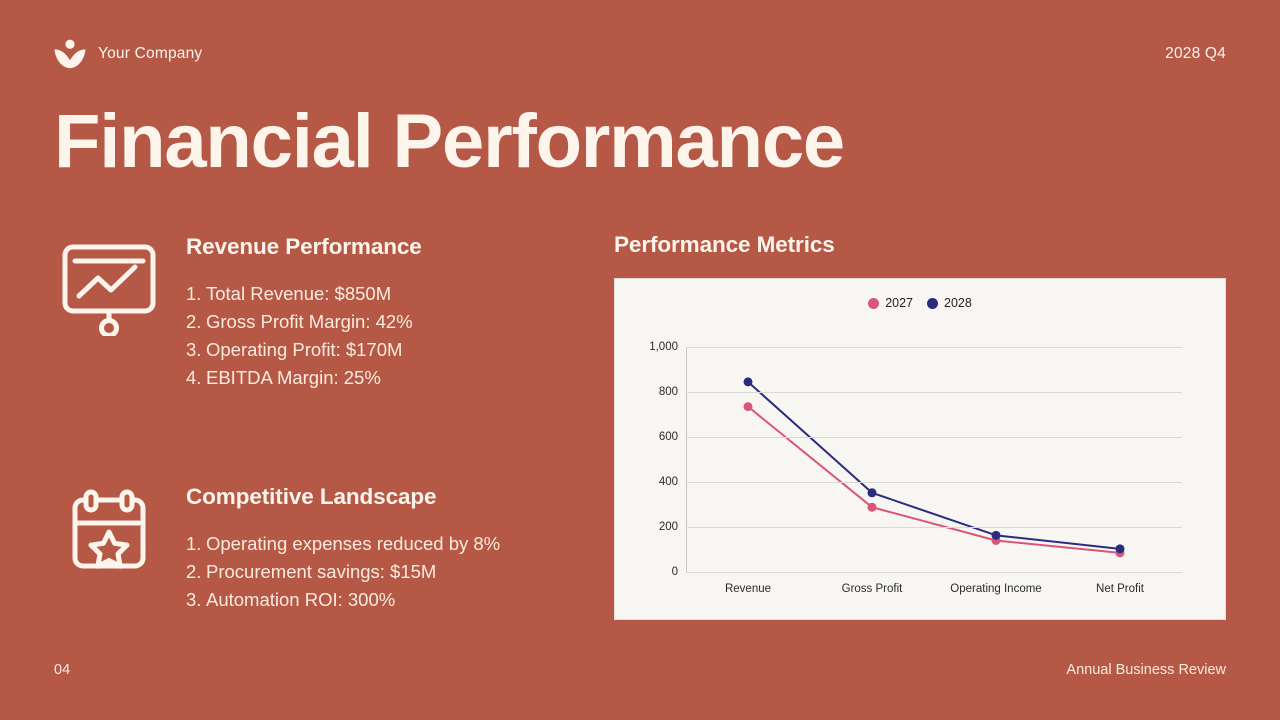  What do you see at coordinates (640, 54) in the screenshot?
I see `slide-header: Your Company 2028 Q4` at bounding box center [640, 54].